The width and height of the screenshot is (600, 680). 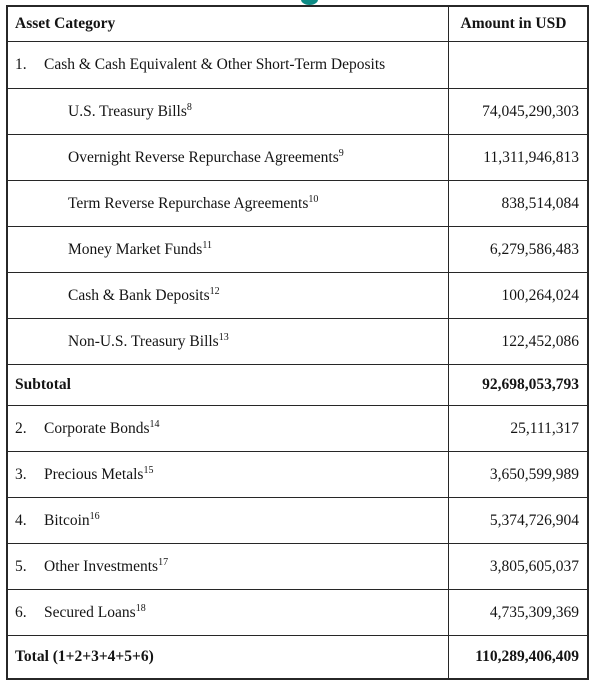 What do you see at coordinates (94, 516) in the screenshot?
I see `footnote-reference: 16` at bounding box center [94, 516].